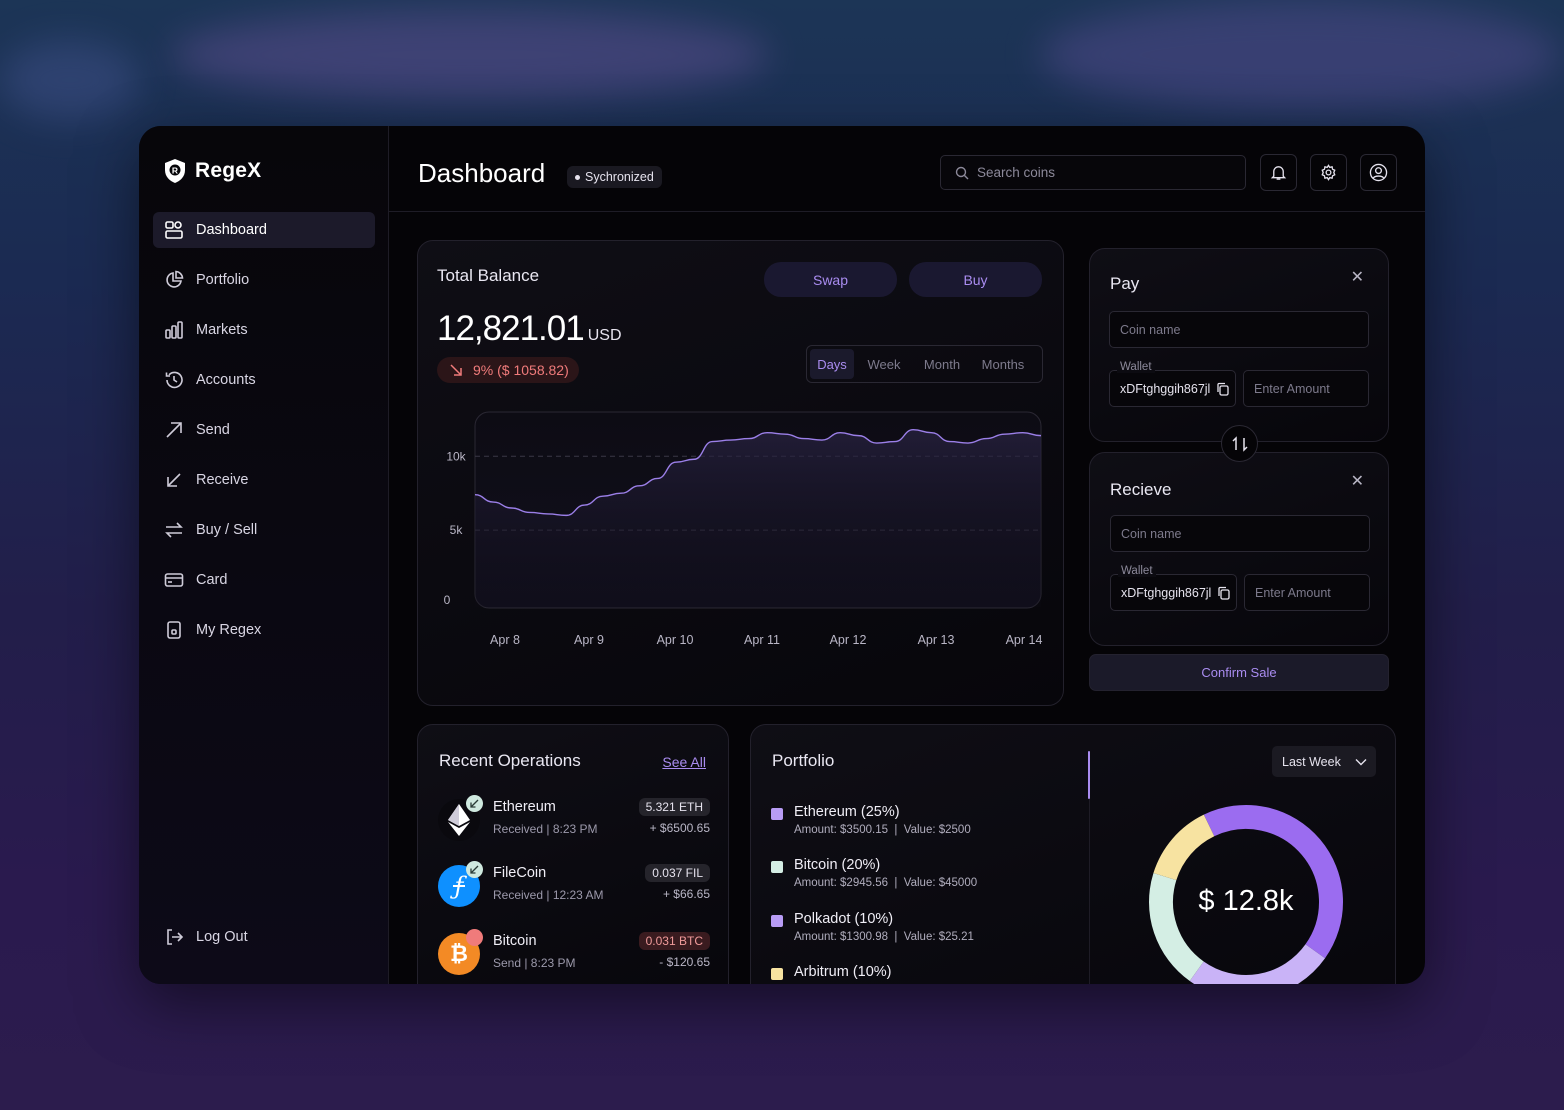  Describe the element at coordinates (1239, 672) in the screenshot. I see `confirm-sale-button: Confirm Sale` at that location.